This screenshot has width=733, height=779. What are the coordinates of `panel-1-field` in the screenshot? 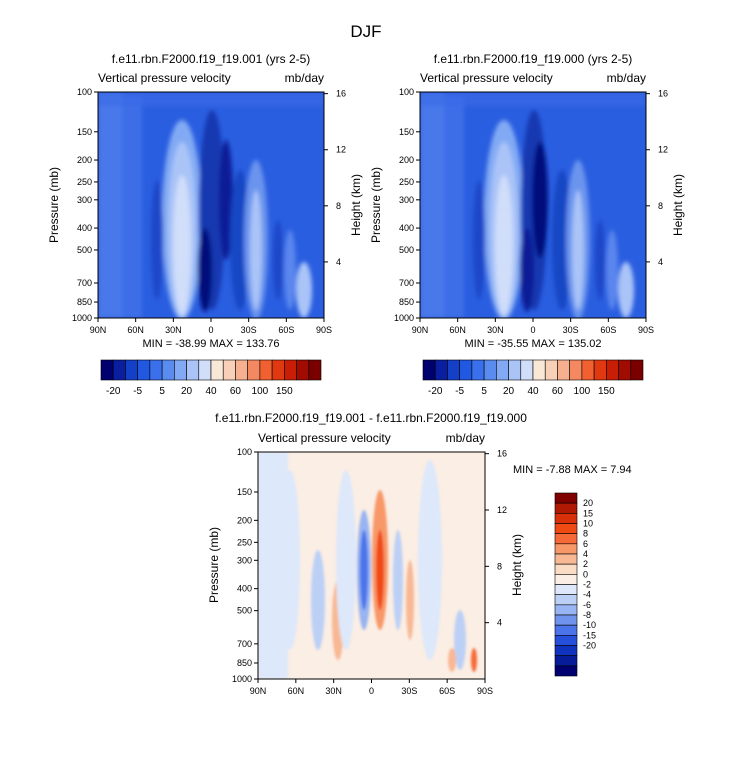 It's located at (533, 205).